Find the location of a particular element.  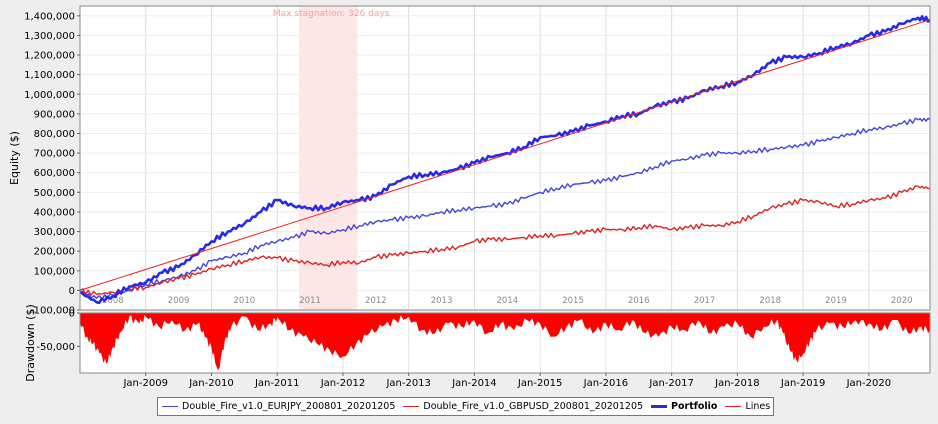

drawdown-x-tick-label: Jan-2020 is located at coordinates (868, 383).